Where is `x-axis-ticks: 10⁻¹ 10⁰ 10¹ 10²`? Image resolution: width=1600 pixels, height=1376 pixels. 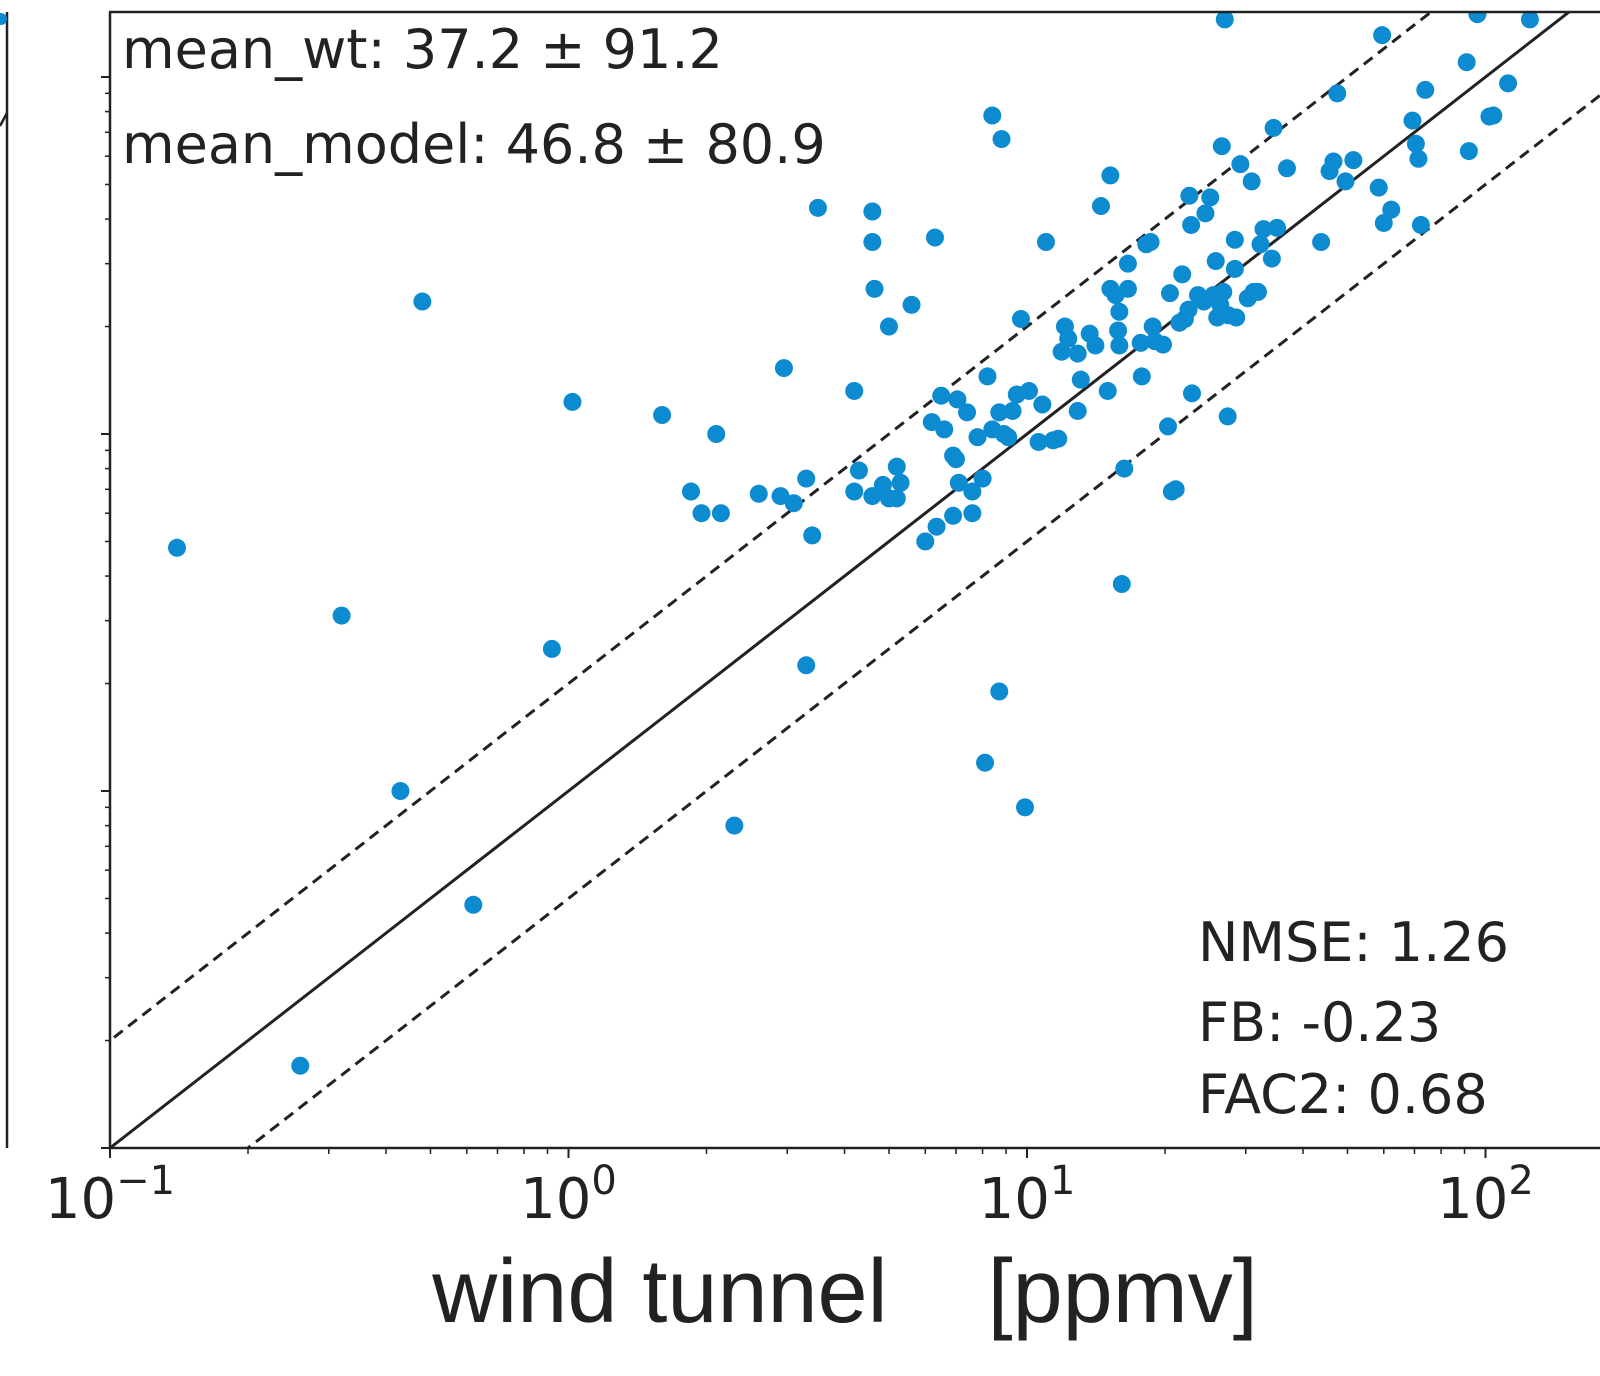 x-axis-ticks: 10⁻¹ 10⁰ 10¹ 10² is located at coordinates (789, 1190).